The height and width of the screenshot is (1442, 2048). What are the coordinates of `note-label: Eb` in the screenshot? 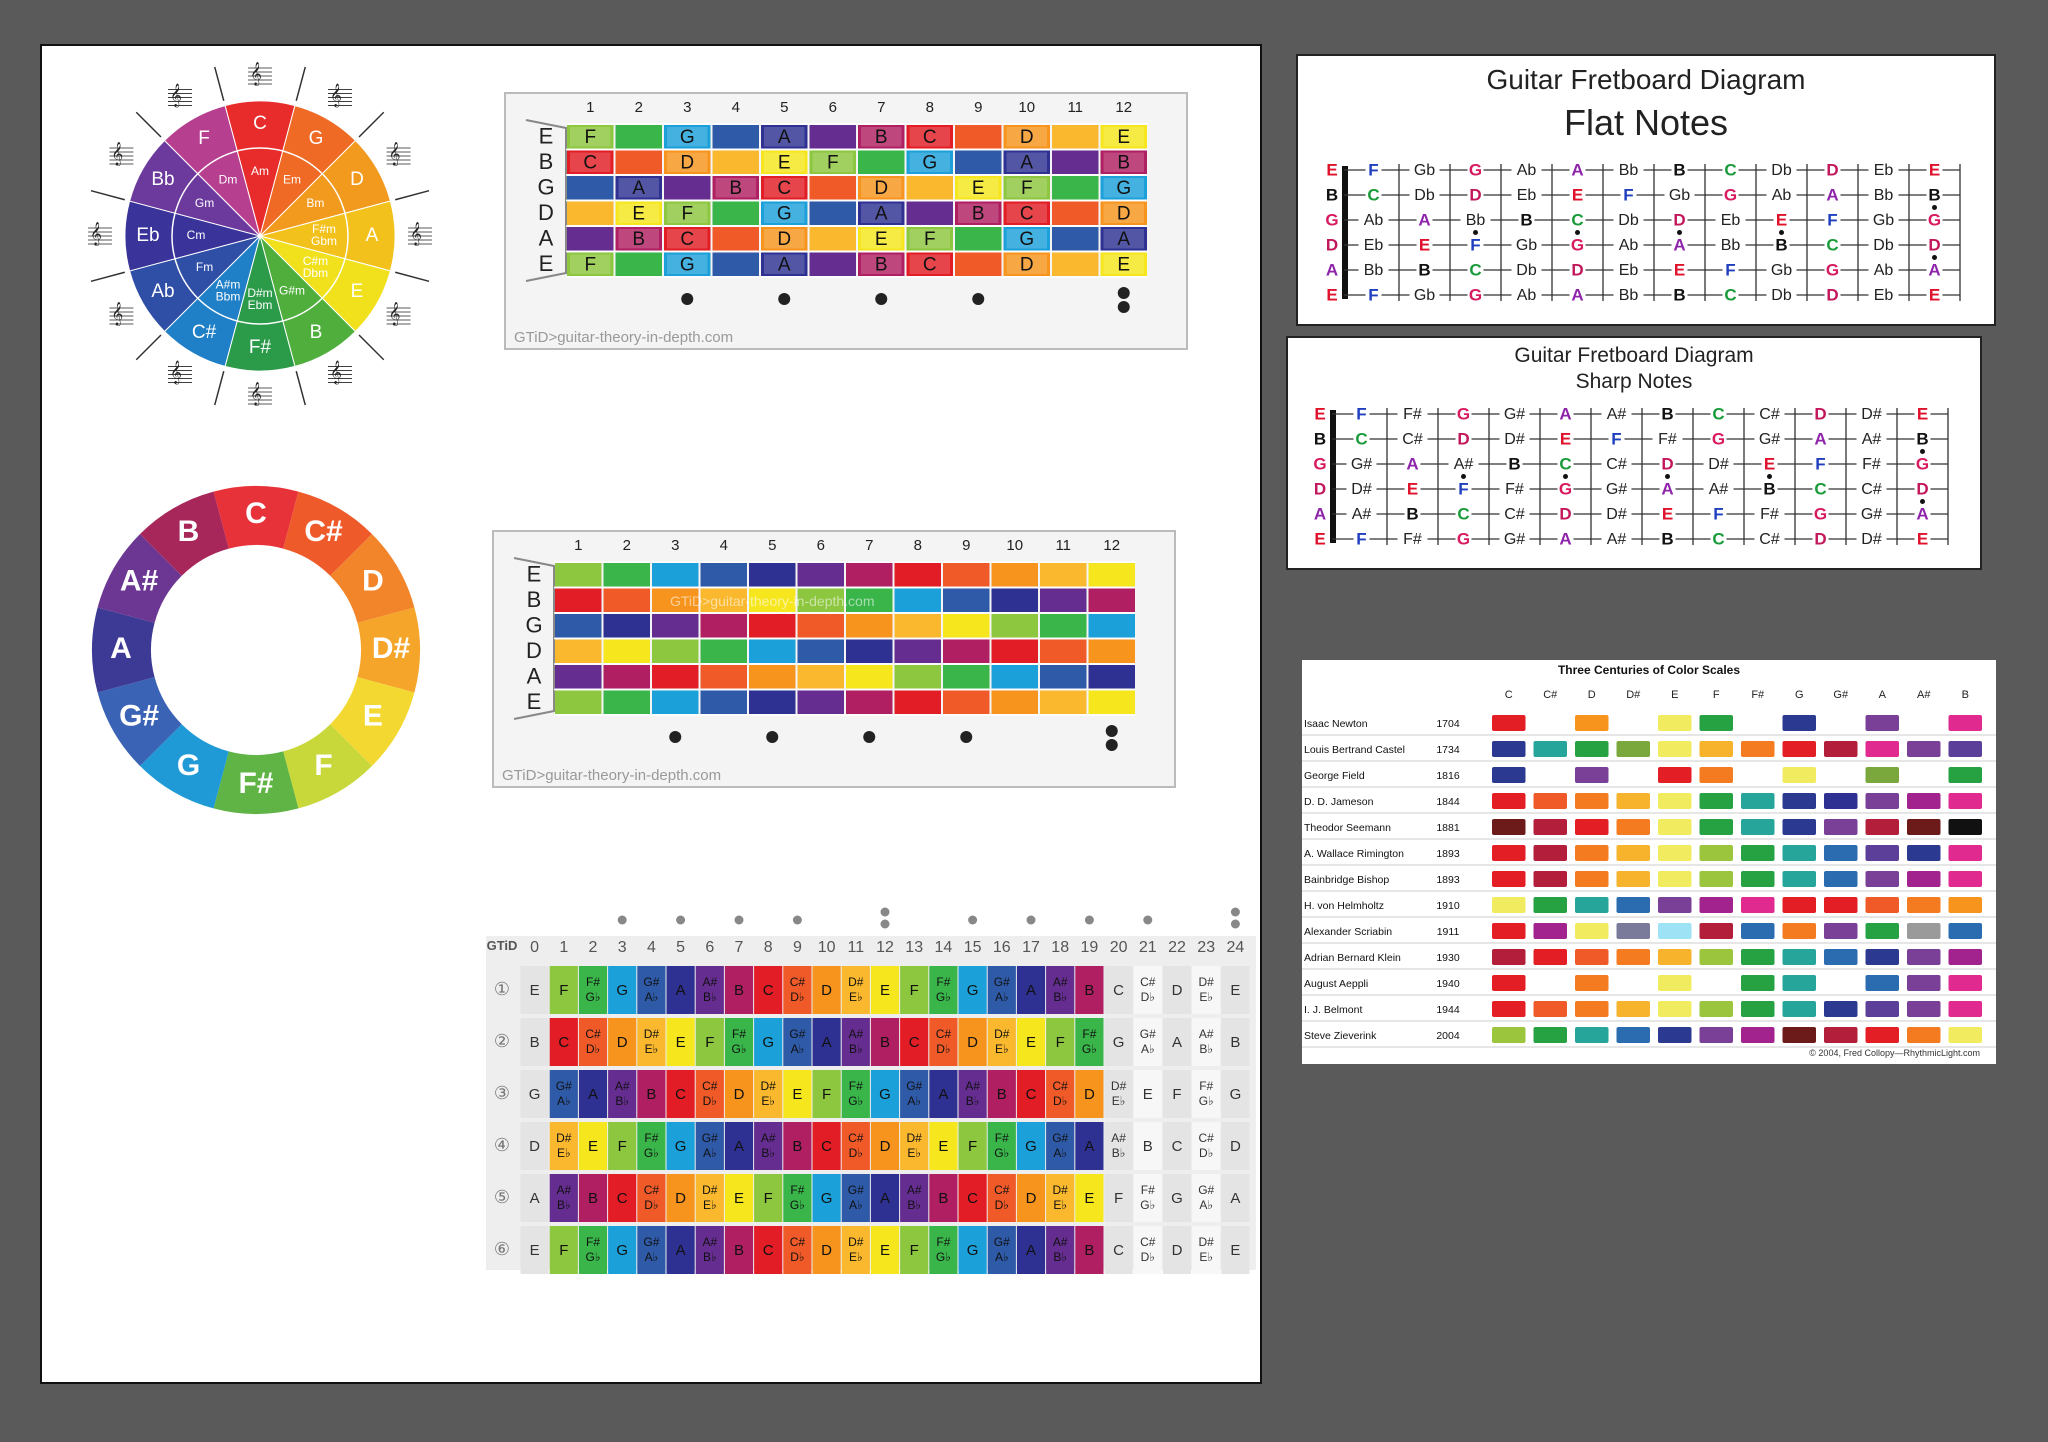 It's located at (1884, 295).